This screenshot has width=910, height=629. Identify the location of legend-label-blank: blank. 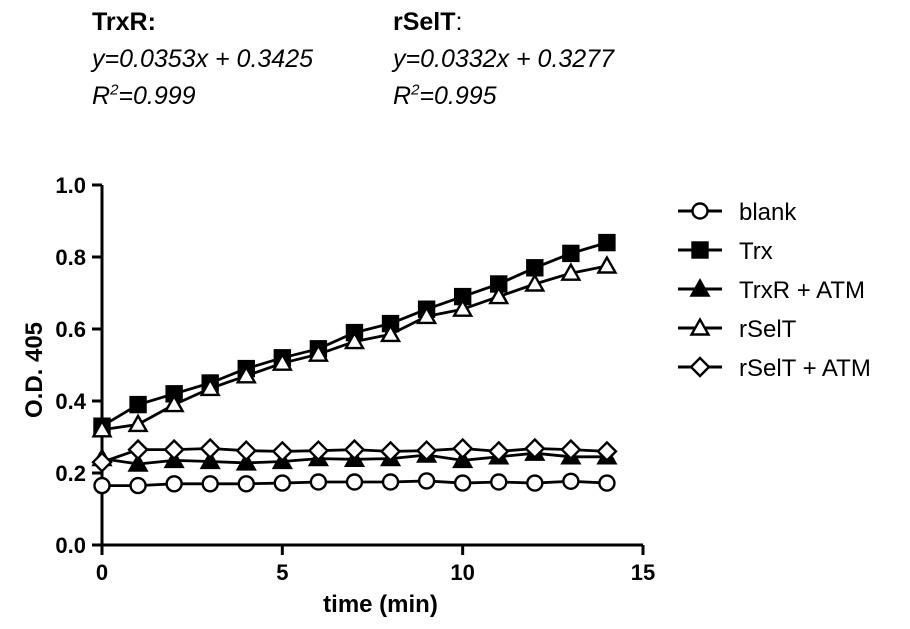
(768, 212).